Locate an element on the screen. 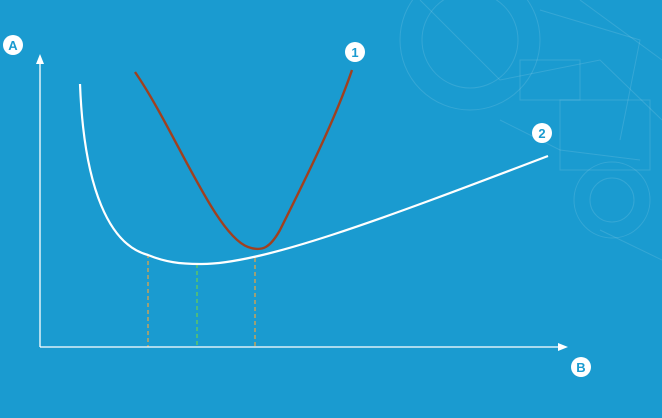  x-axis-label: B is located at coordinates (580, 367).